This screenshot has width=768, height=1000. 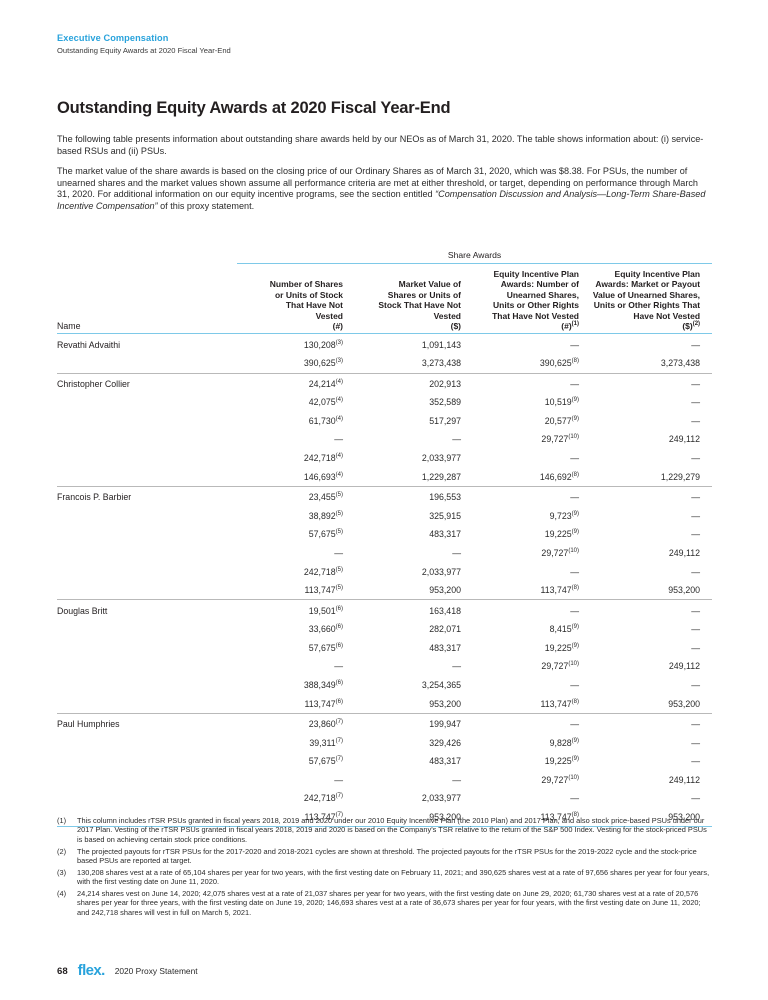 What do you see at coordinates (445, 383) in the screenshot?
I see `cell-market-value-value: 202,913` at bounding box center [445, 383].